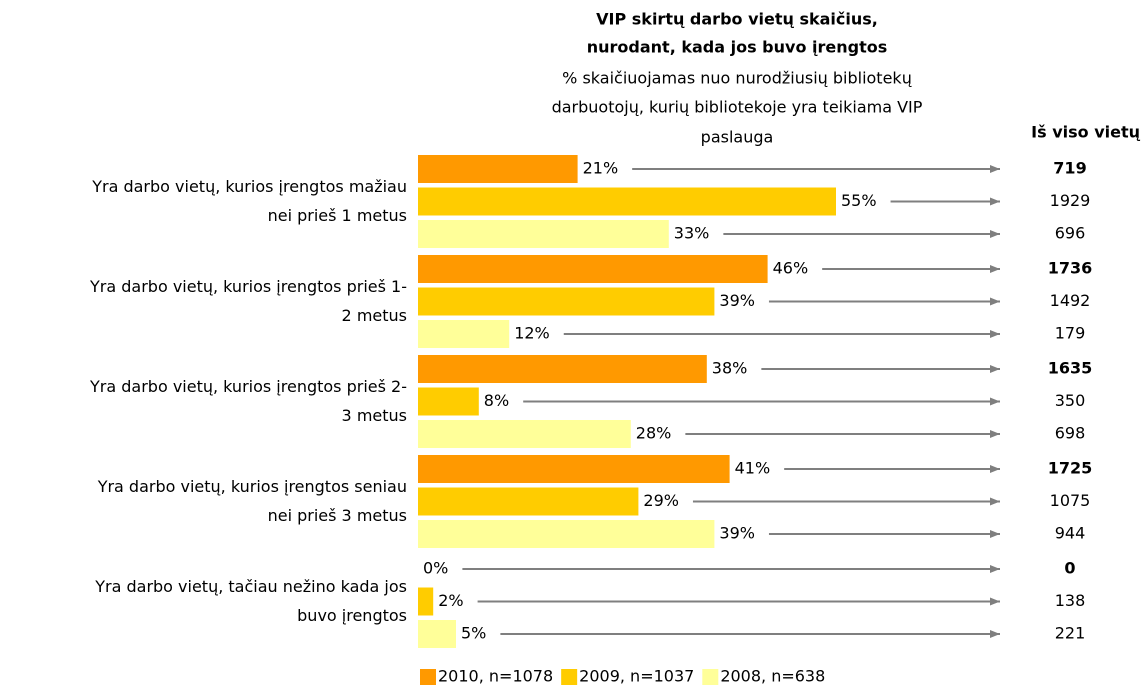  What do you see at coordinates (1070, 368) in the screenshot?
I see `total-label: 1635` at bounding box center [1070, 368].